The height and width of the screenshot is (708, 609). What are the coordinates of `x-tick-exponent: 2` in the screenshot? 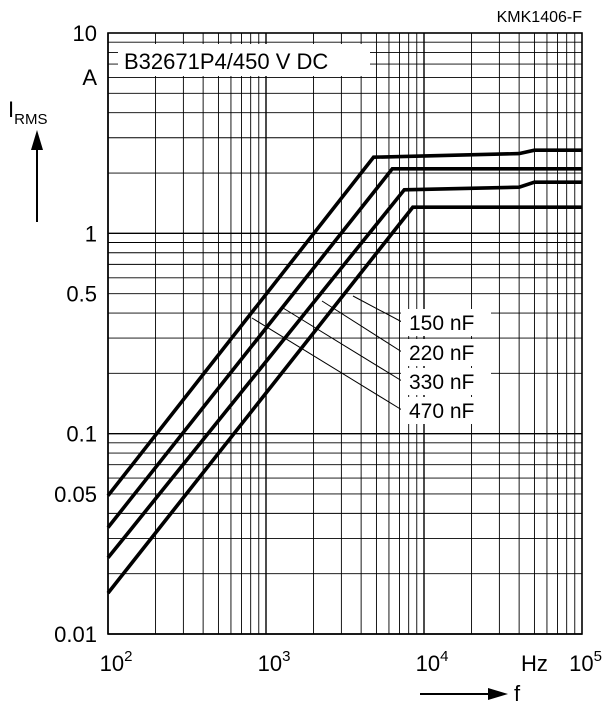 It's located at (128, 656).